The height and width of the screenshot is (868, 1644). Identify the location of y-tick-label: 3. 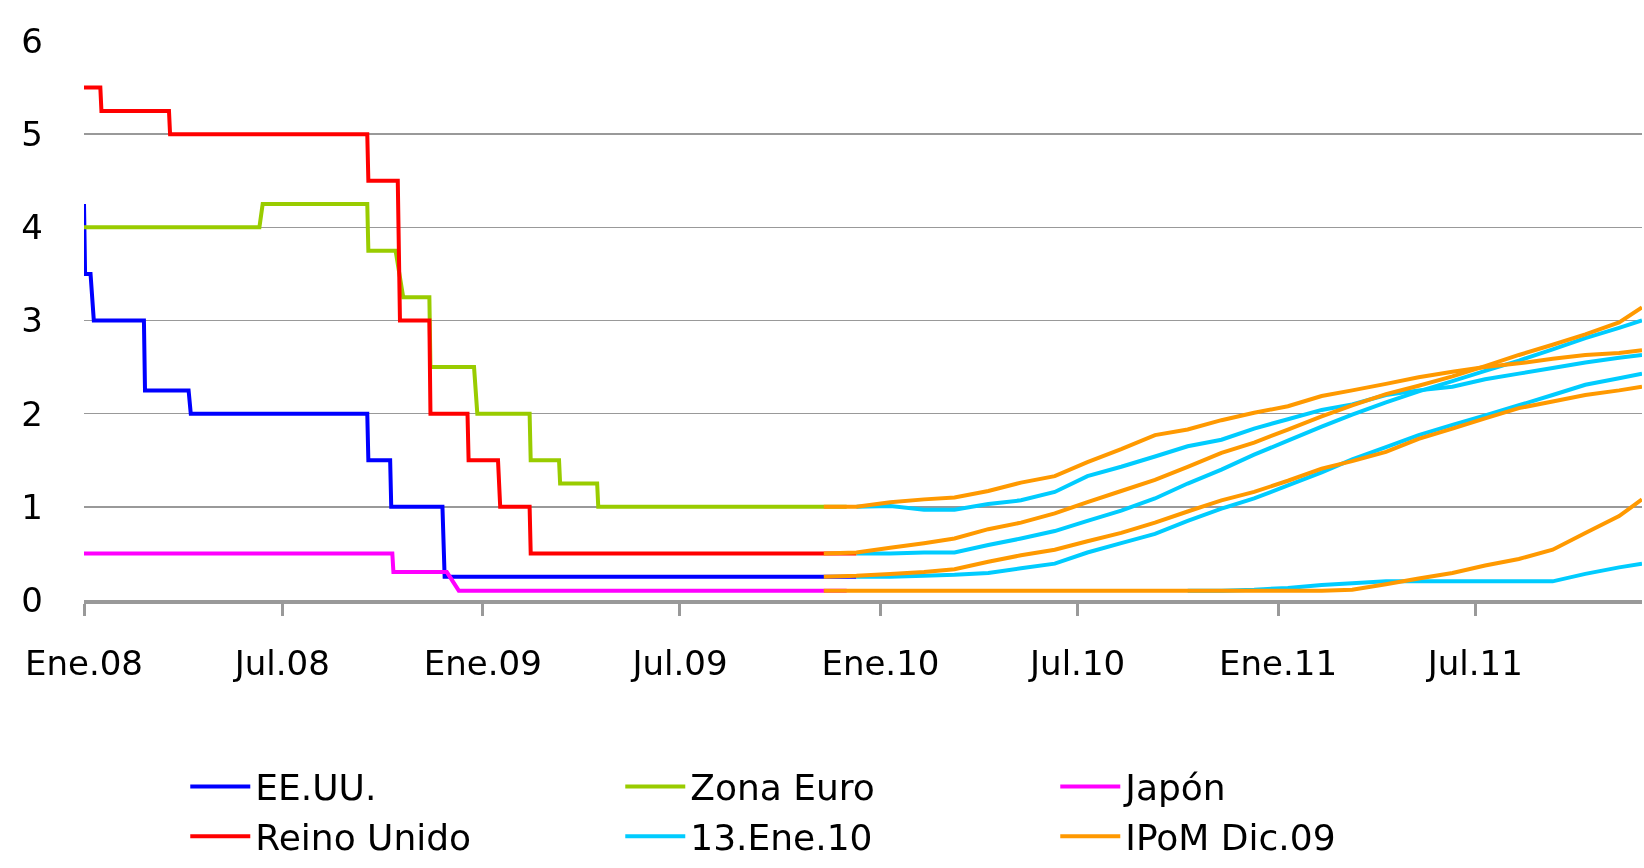
(32, 320).